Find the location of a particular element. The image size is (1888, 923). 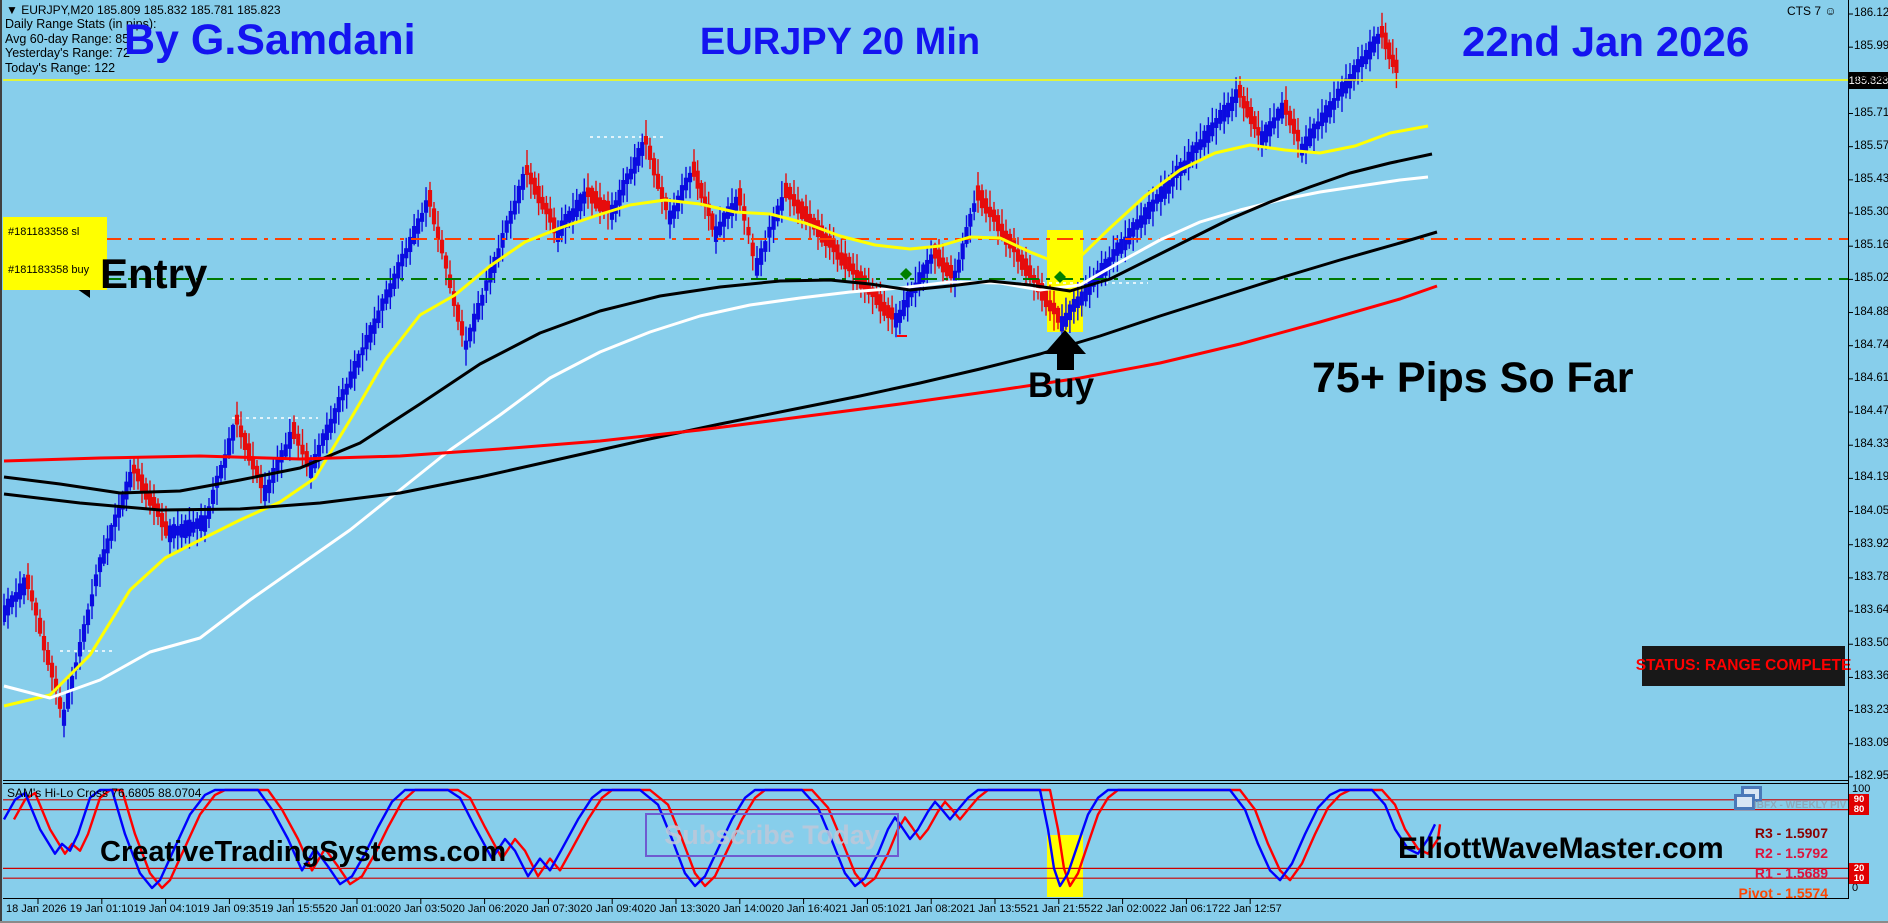

status-banner: STATUS: RANGE COMPLETE is located at coordinates (1743, 666).